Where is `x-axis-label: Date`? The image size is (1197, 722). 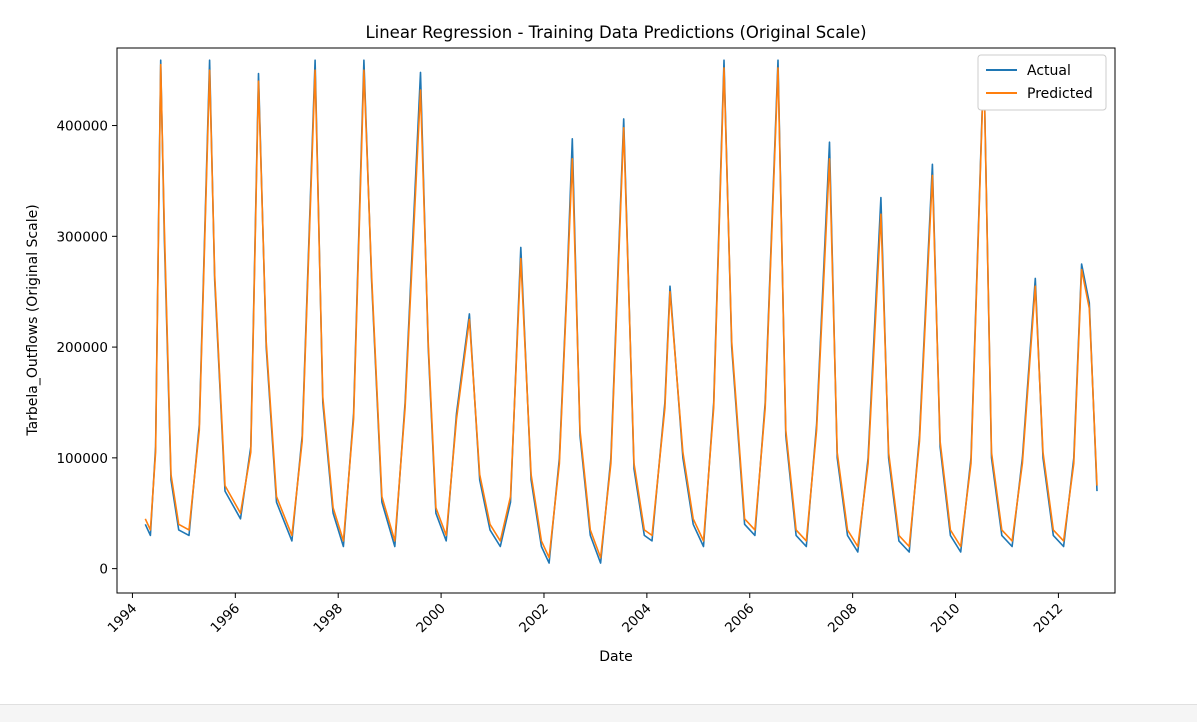
x-axis-label: Date is located at coordinates (615, 657).